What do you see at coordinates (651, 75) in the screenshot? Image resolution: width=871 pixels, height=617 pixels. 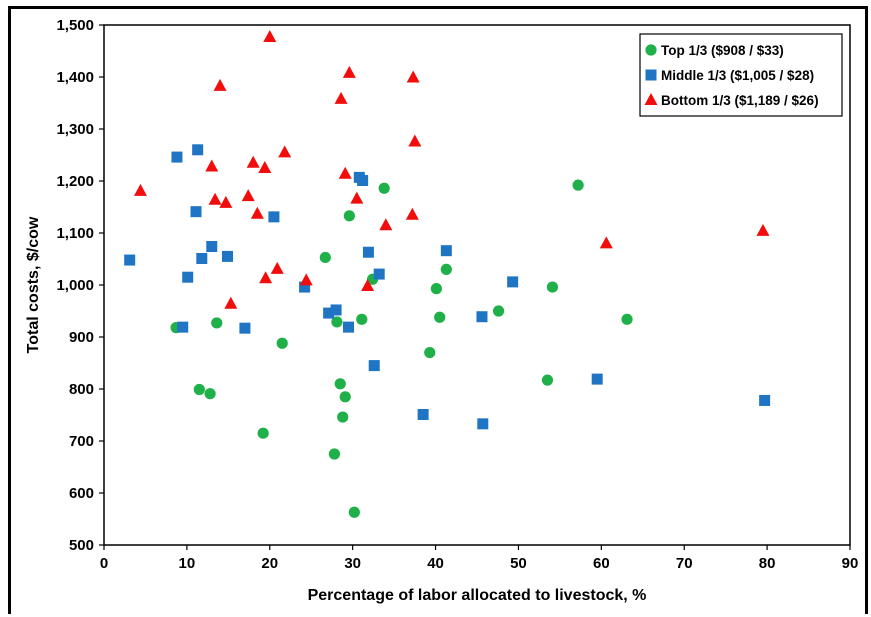 I see `legend-marker-middle-third` at bounding box center [651, 75].